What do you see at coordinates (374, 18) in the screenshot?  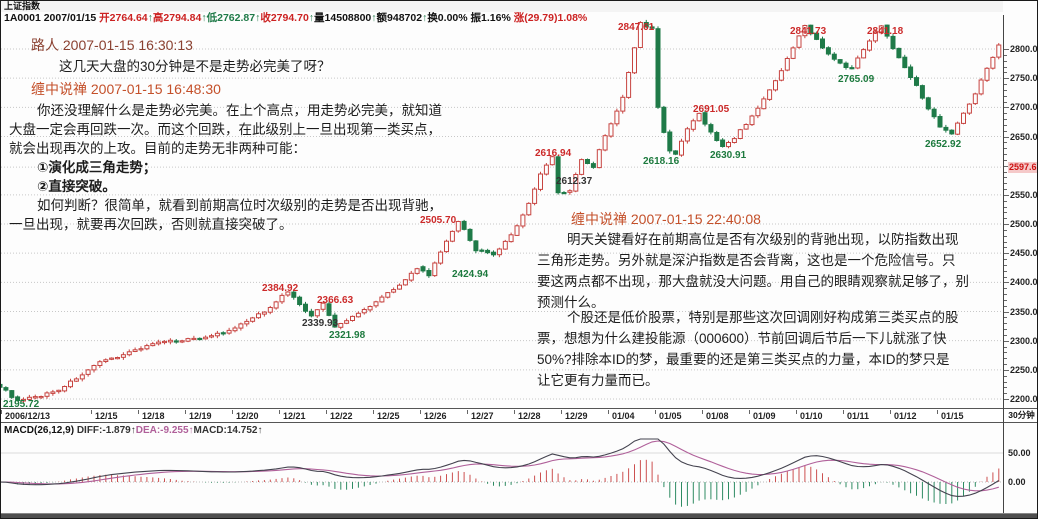 I see `quote-segment: ↑` at bounding box center [374, 18].